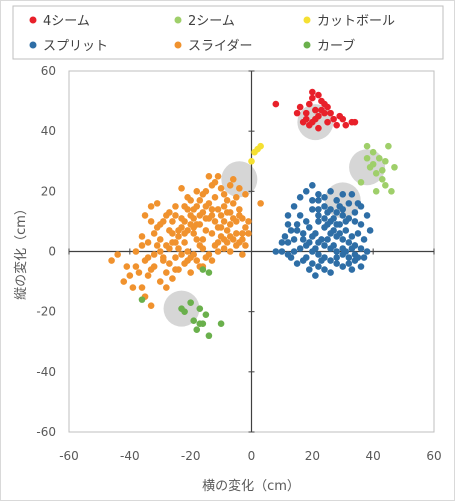 Image resolution: width=455 pixels, height=502 pixels. Describe the element at coordinates (48, 191) in the screenshot. I see `y-tick-label: 20` at that location.